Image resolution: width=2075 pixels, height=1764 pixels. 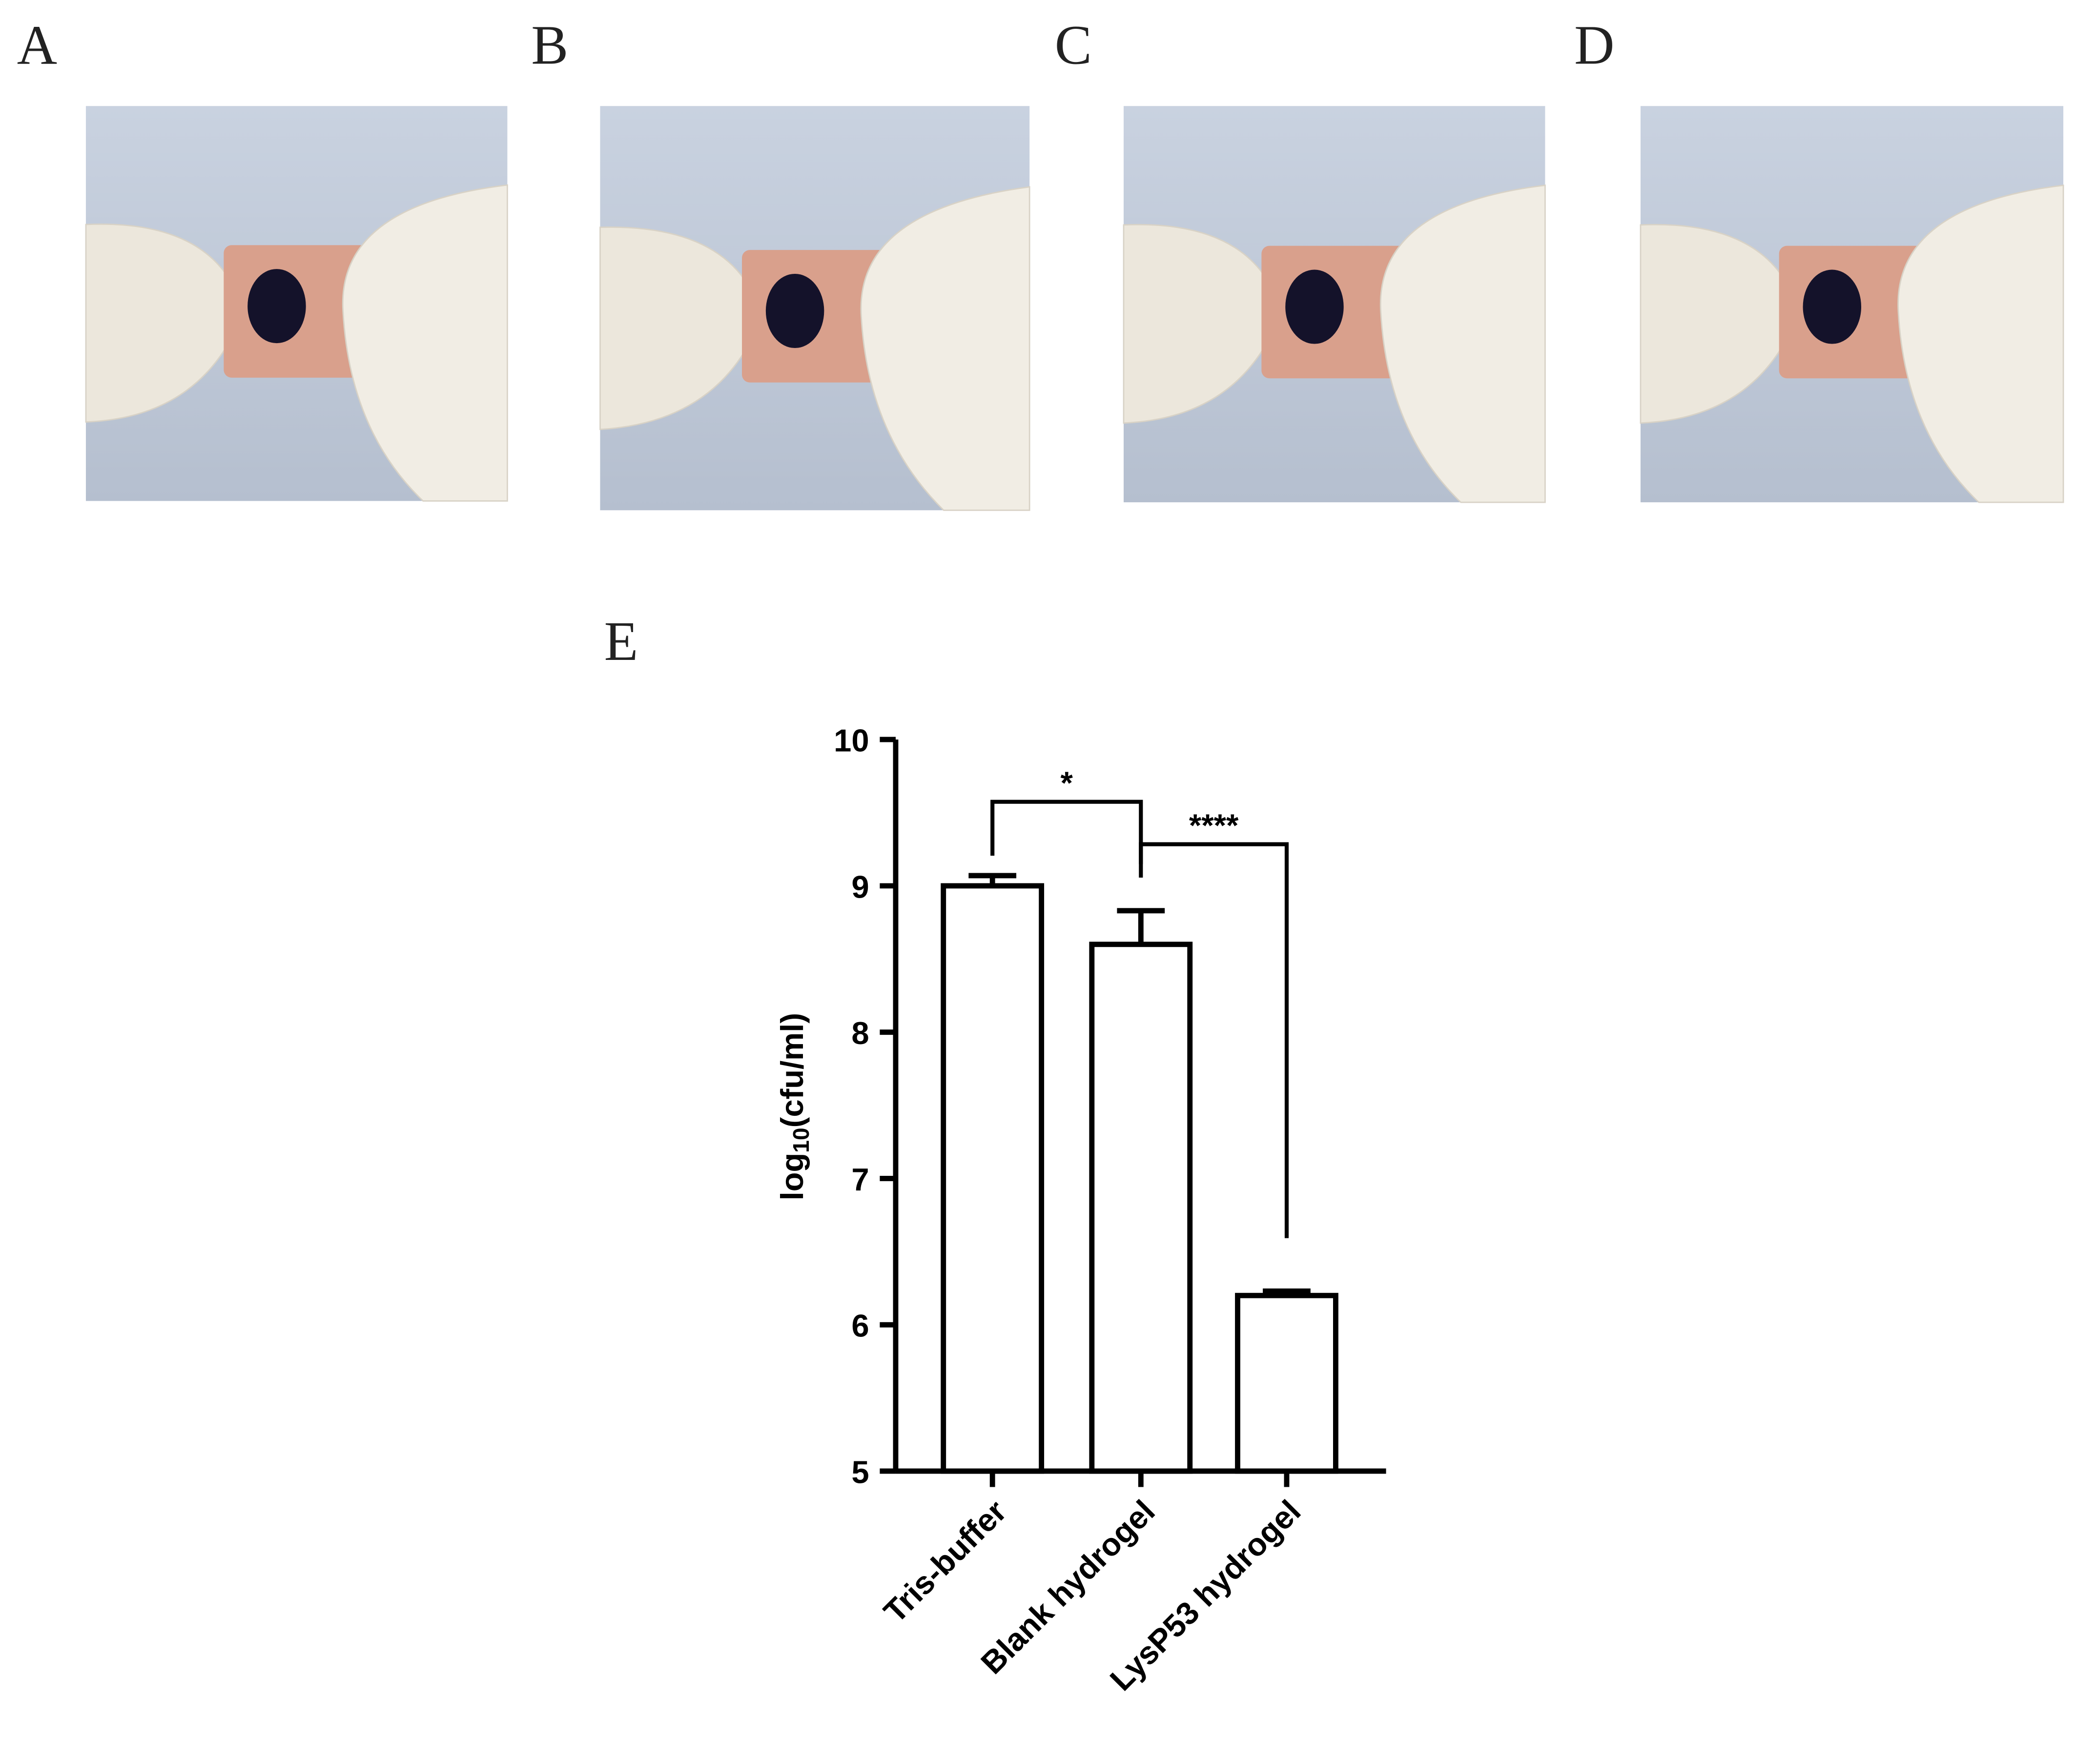 What do you see at coordinates (860, 1179) in the screenshot?
I see `y-tick-label: 7` at bounding box center [860, 1179].